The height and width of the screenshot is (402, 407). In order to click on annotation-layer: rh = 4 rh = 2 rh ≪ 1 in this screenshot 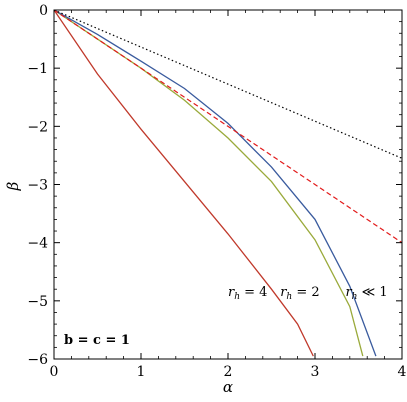, I will do `click(308, 293)`.